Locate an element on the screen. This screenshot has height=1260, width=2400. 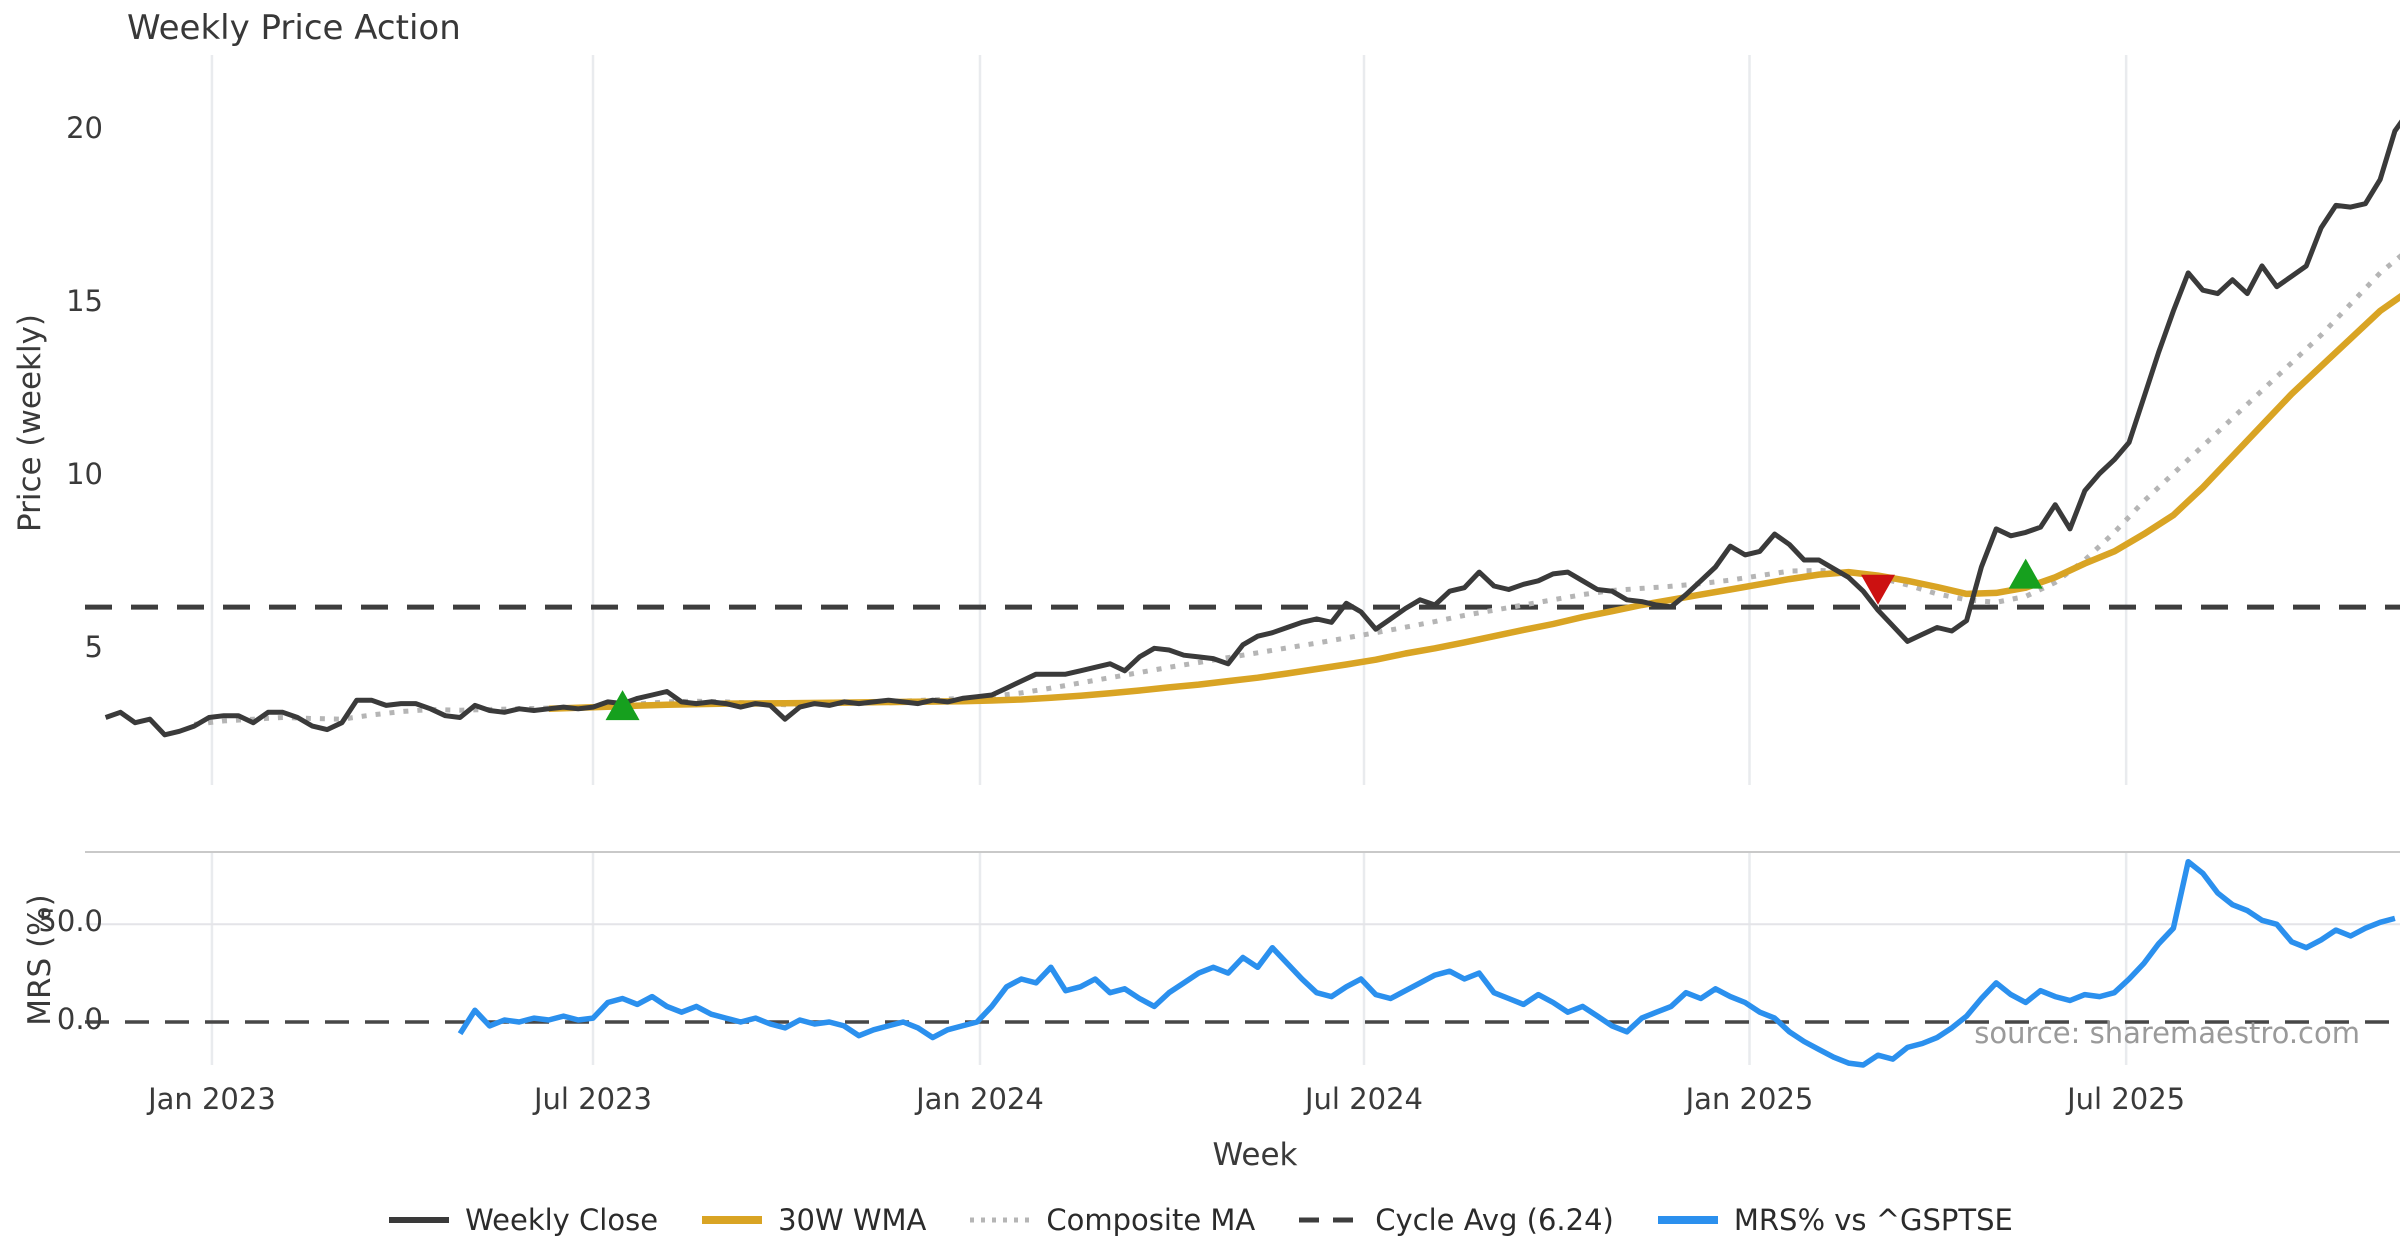
mrs-axis-label: MRS (%) is located at coordinates (40, 960).